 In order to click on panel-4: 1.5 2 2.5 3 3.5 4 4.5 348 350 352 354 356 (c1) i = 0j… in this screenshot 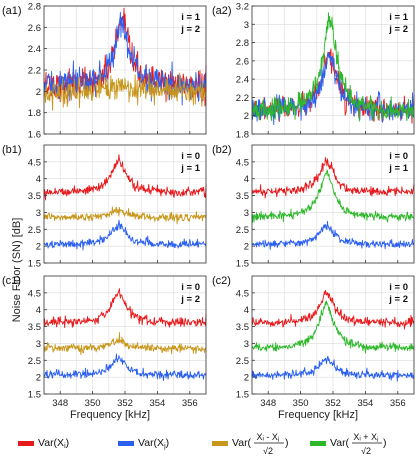, I will do `click(104, 342)`.